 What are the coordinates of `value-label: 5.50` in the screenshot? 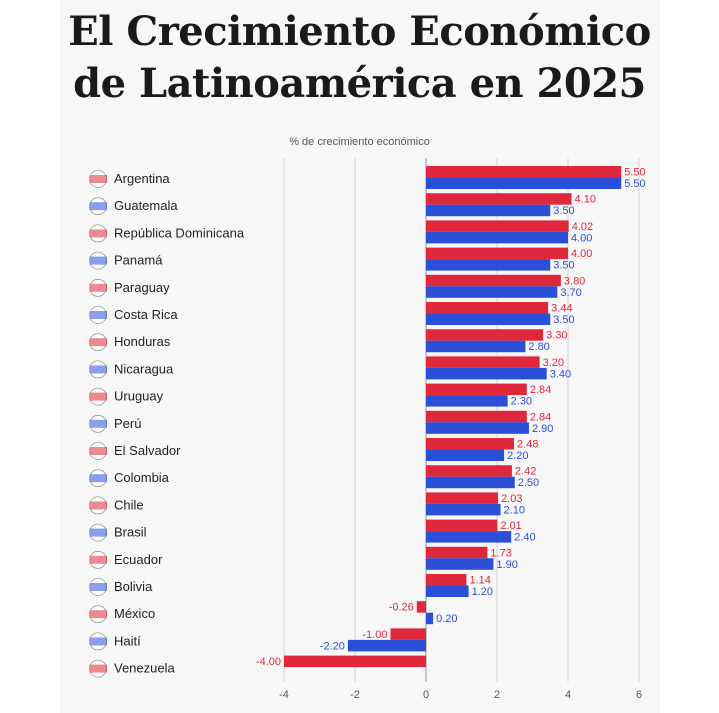 It's located at (634, 184).